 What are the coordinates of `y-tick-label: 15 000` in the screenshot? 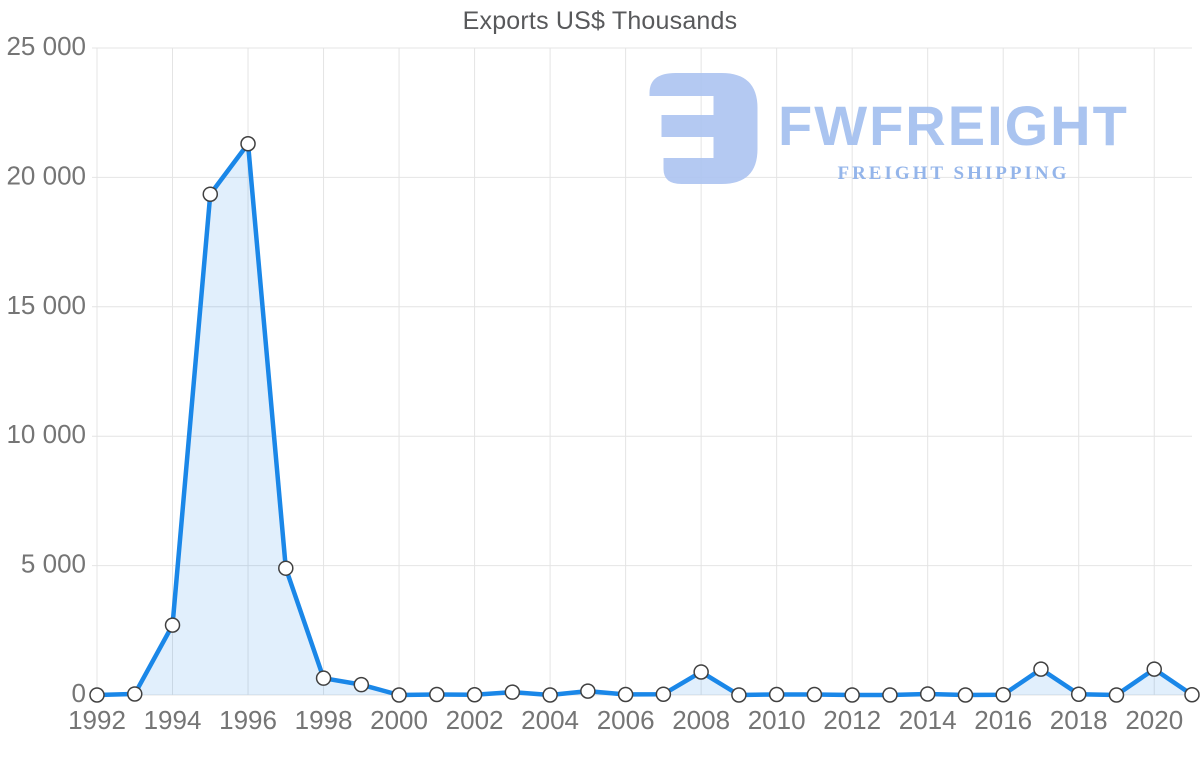 It's located at (46, 305).